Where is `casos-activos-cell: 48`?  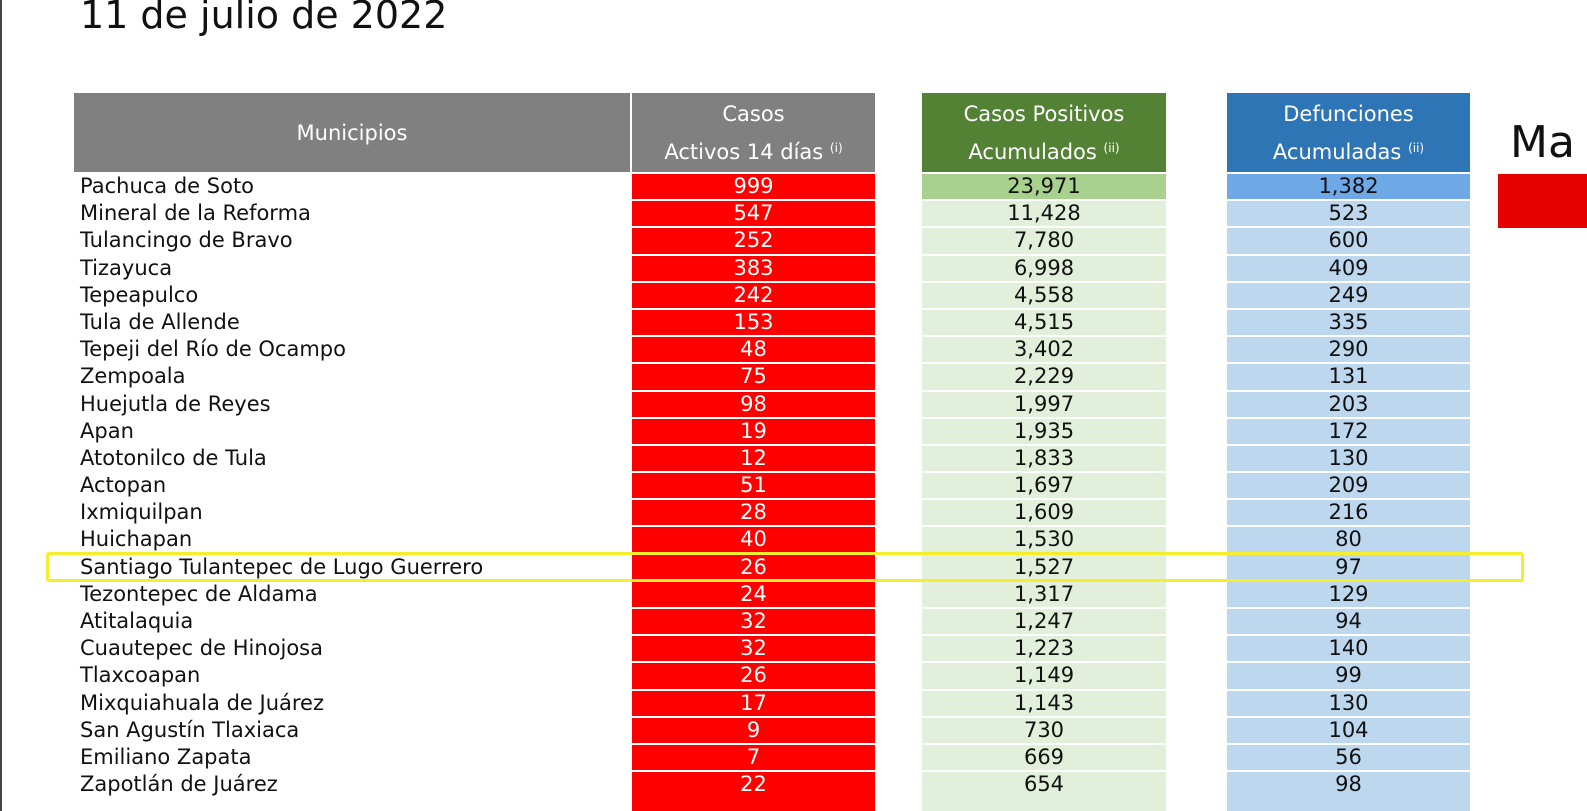
casos-activos-cell: 48 is located at coordinates (753, 350).